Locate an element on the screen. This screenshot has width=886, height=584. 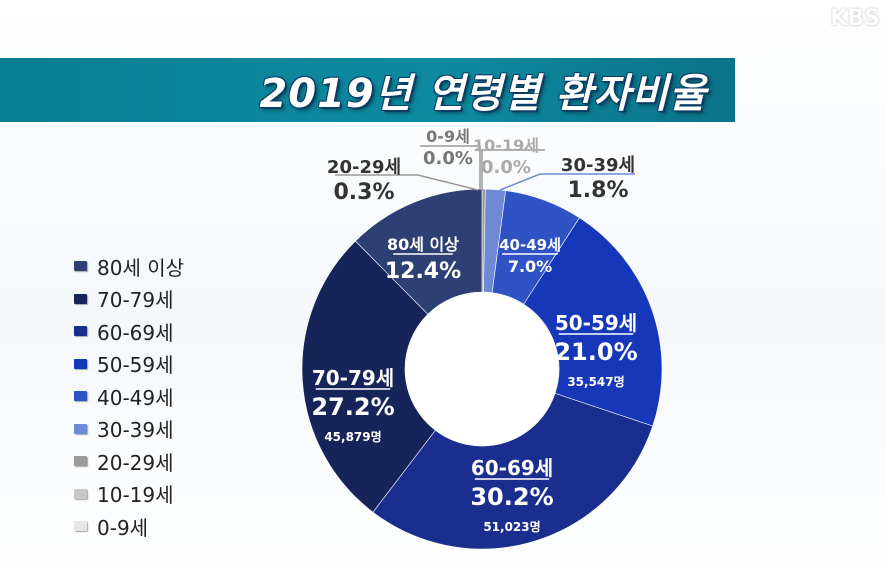
slice-percent-label: 21.0% is located at coordinates (595, 352).